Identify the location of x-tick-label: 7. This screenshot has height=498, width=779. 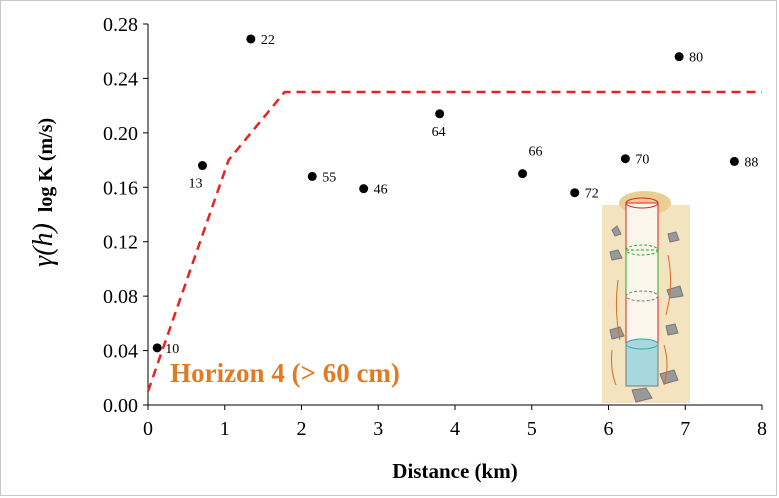
(685, 429).